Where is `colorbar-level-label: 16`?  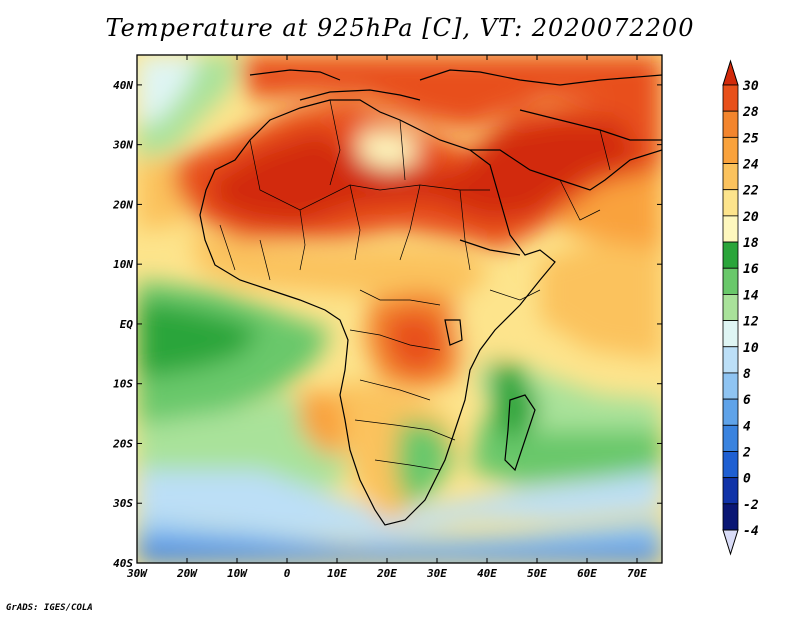
colorbar-level-label: 16 is located at coordinates (751, 269).